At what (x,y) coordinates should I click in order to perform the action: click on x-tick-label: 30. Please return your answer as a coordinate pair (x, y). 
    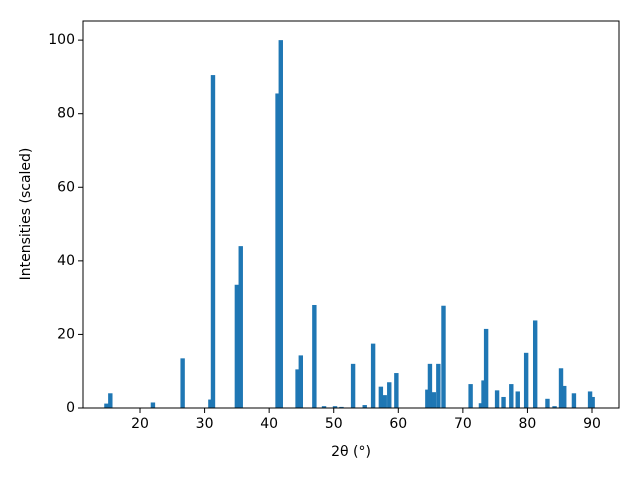
    Looking at the image, I should click on (205, 424).